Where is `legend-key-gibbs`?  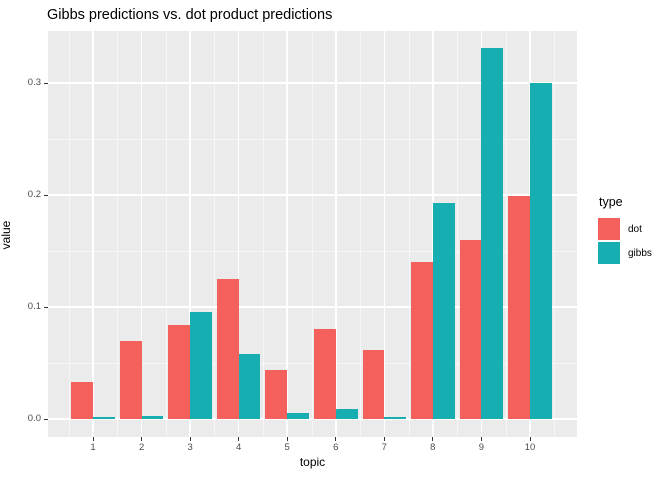
legend-key-gibbs is located at coordinates (609, 253).